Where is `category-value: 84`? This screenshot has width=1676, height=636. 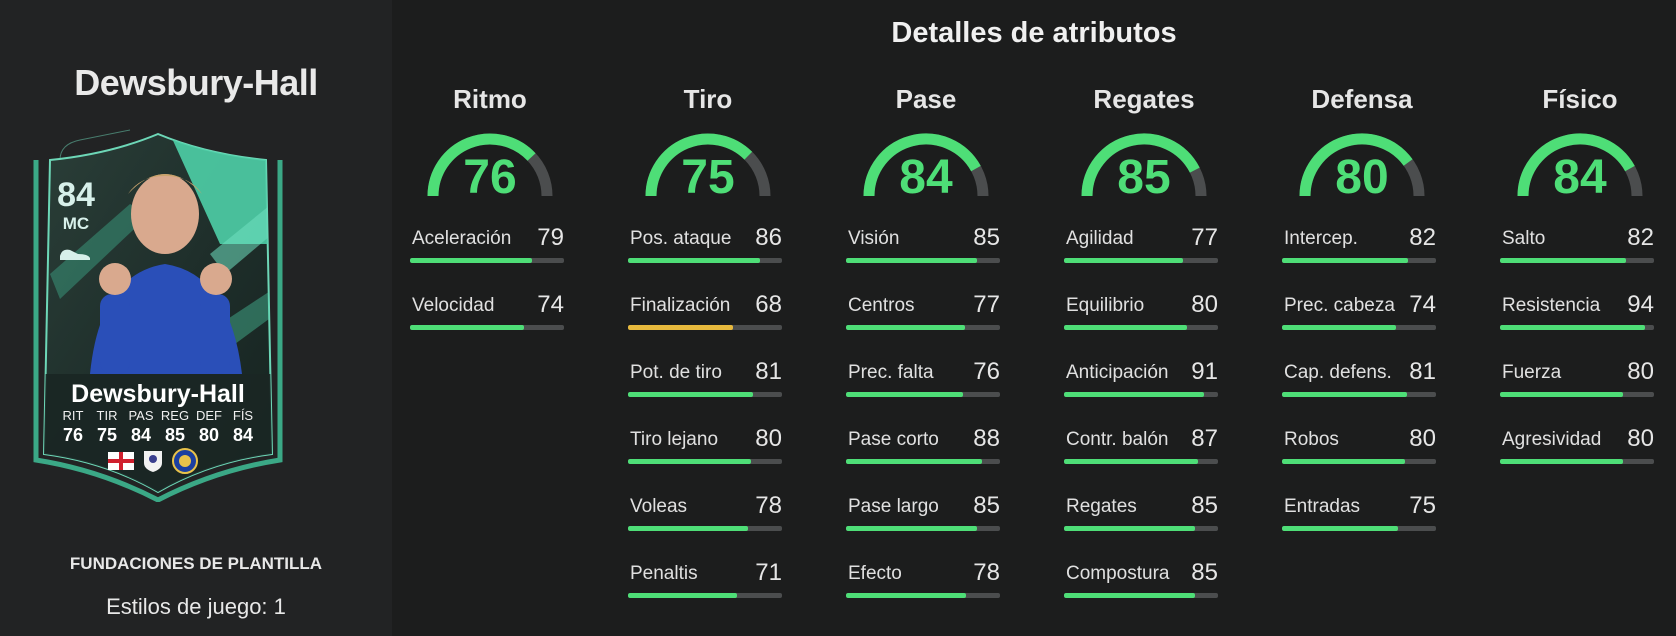
category-value: 84 is located at coordinates (926, 177).